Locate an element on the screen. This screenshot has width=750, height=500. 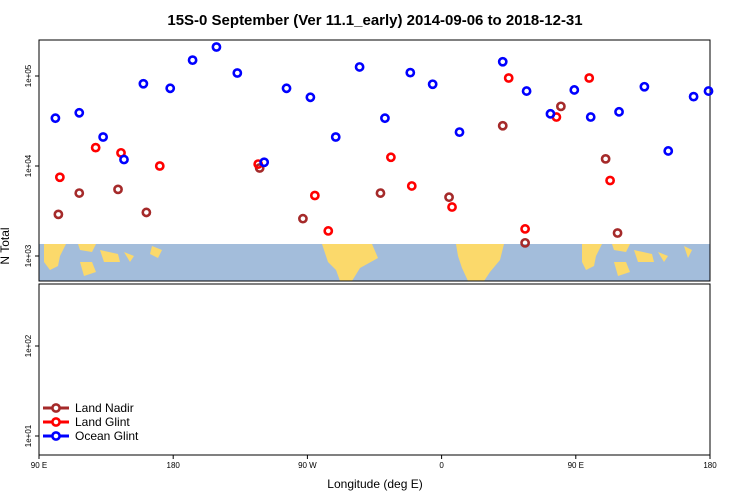
map-land-australasia-right is located at coordinates (637, 260).